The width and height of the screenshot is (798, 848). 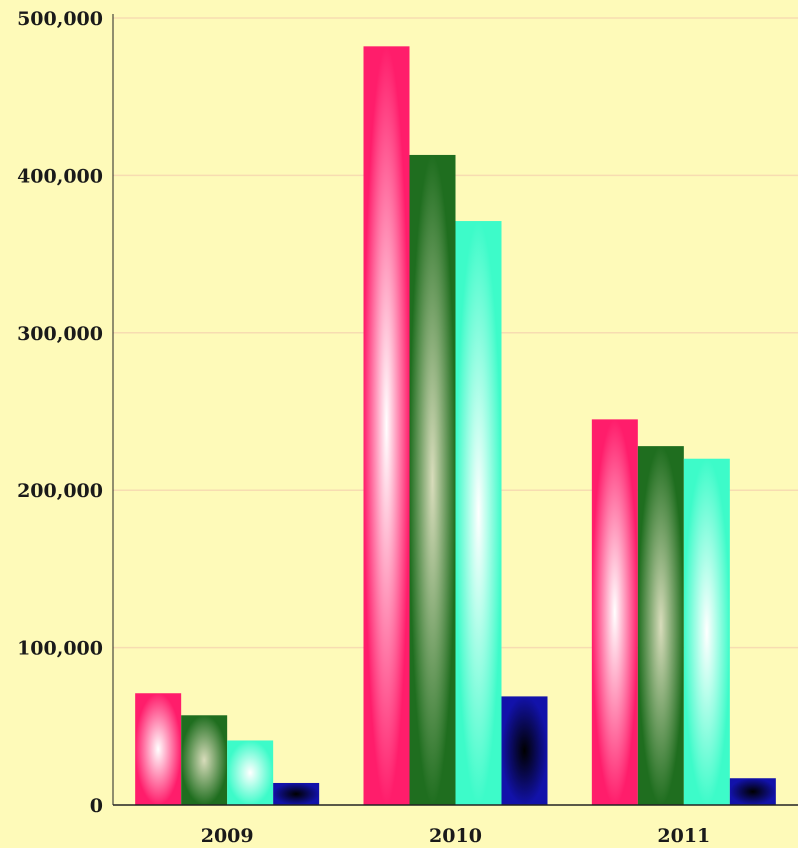 I want to click on y-tick-label: 200,000, so click(x=60, y=491).